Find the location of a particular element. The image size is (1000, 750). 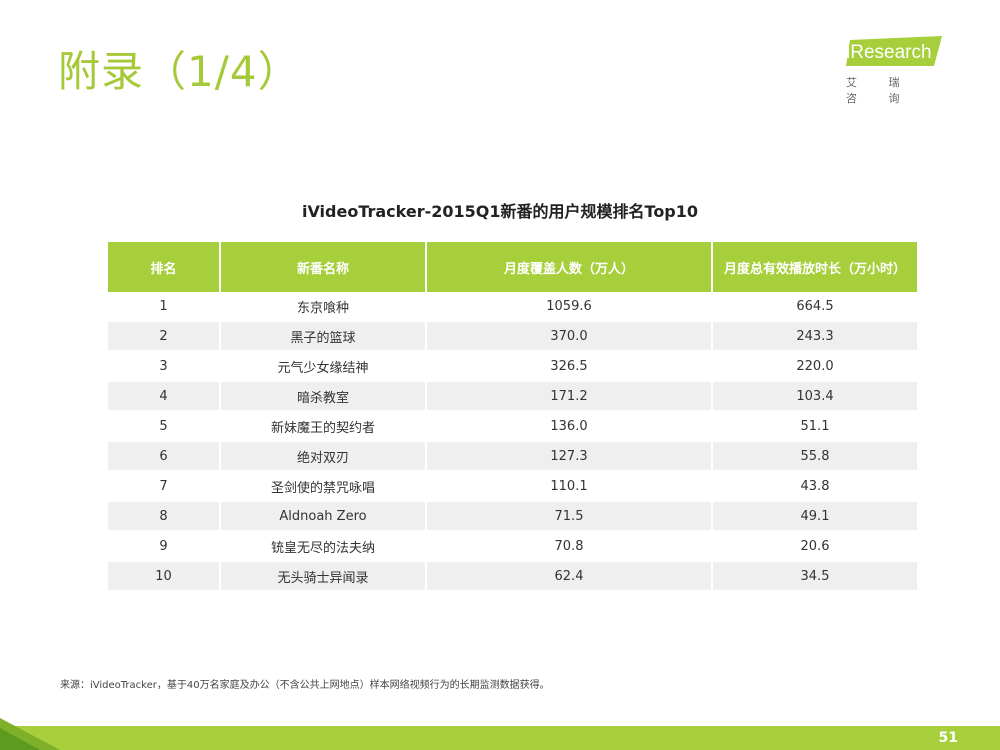

coverage-cell: 110.1 is located at coordinates (569, 486).